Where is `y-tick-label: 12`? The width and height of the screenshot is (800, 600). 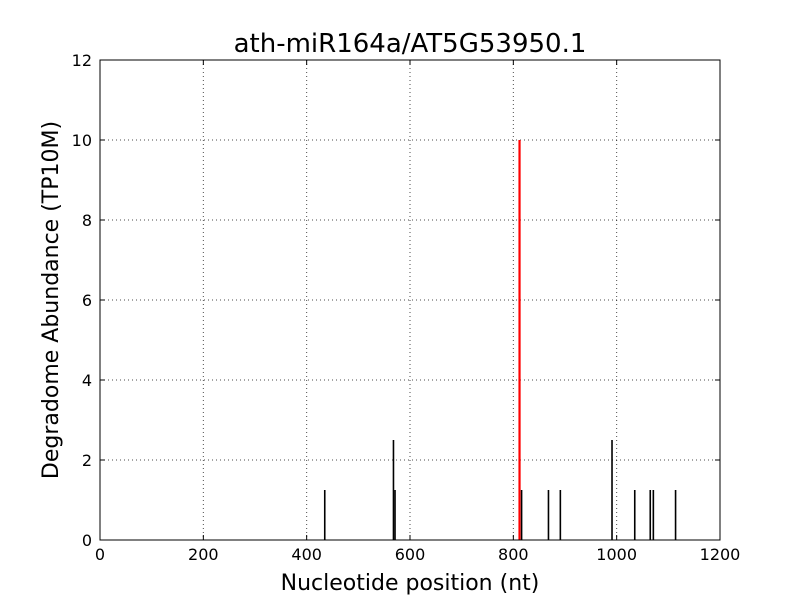
y-tick-label: 12 is located at coordinates (82, 60).